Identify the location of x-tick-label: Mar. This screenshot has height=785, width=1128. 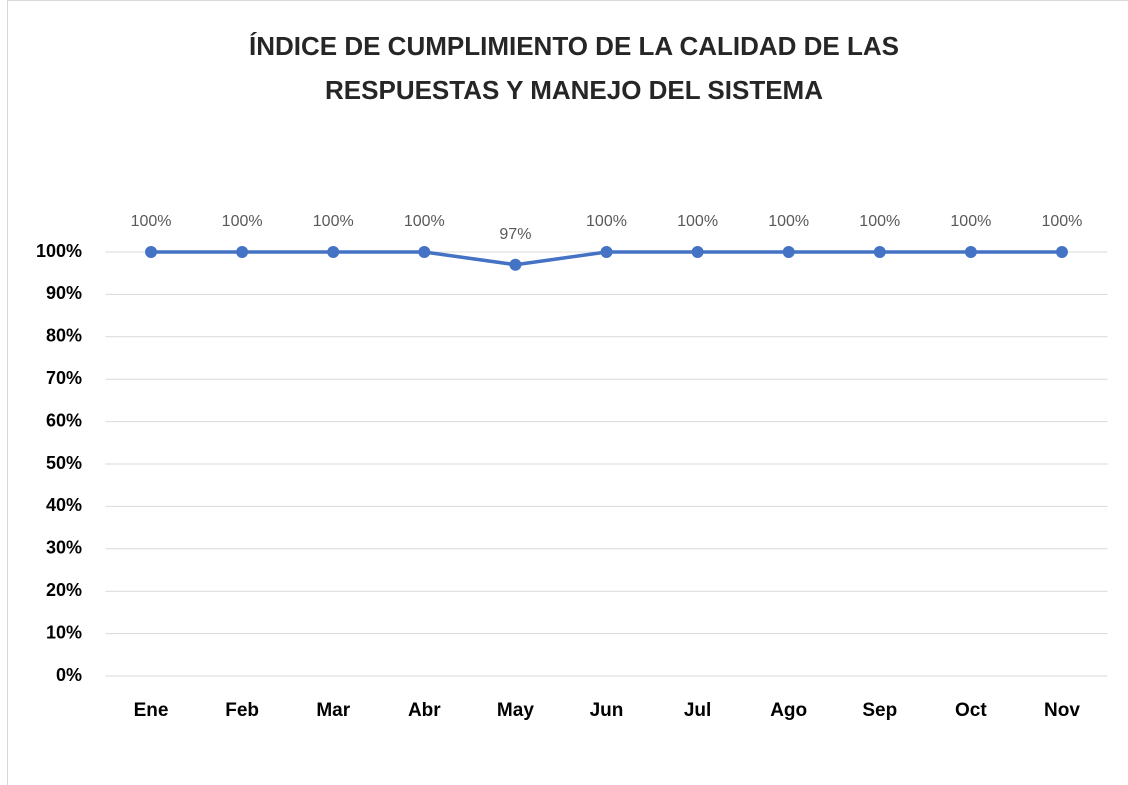
(333, 710).